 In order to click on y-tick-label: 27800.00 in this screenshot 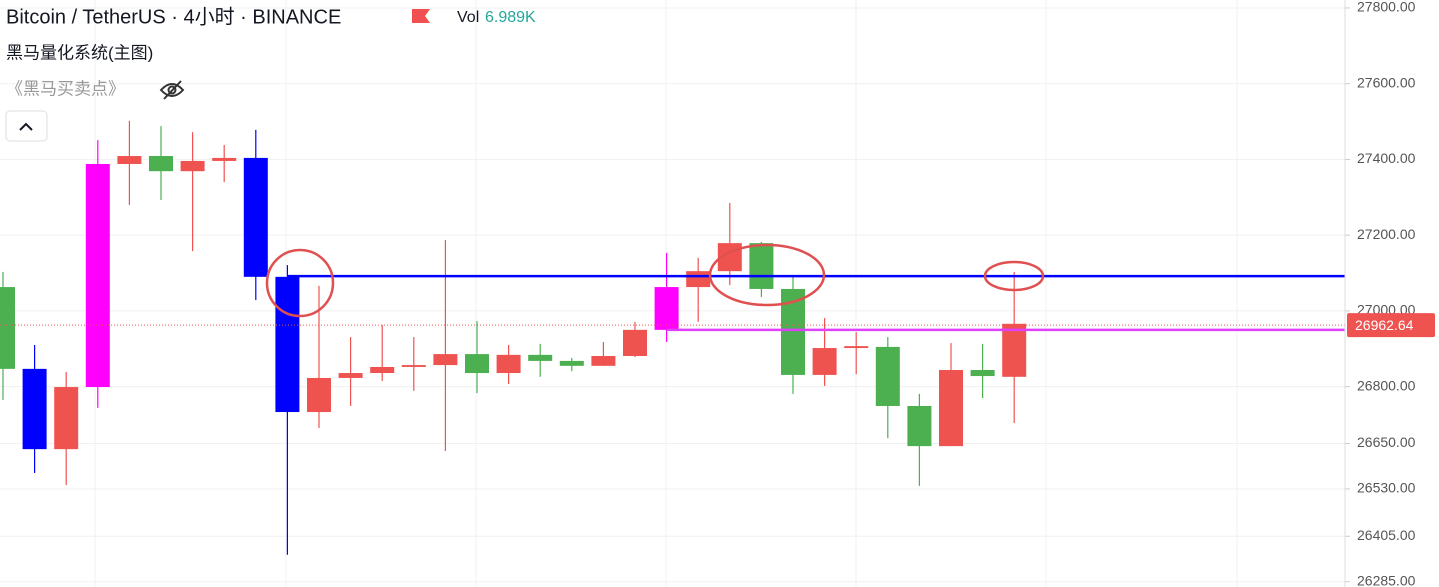, I will do `click(1386, 7)`.